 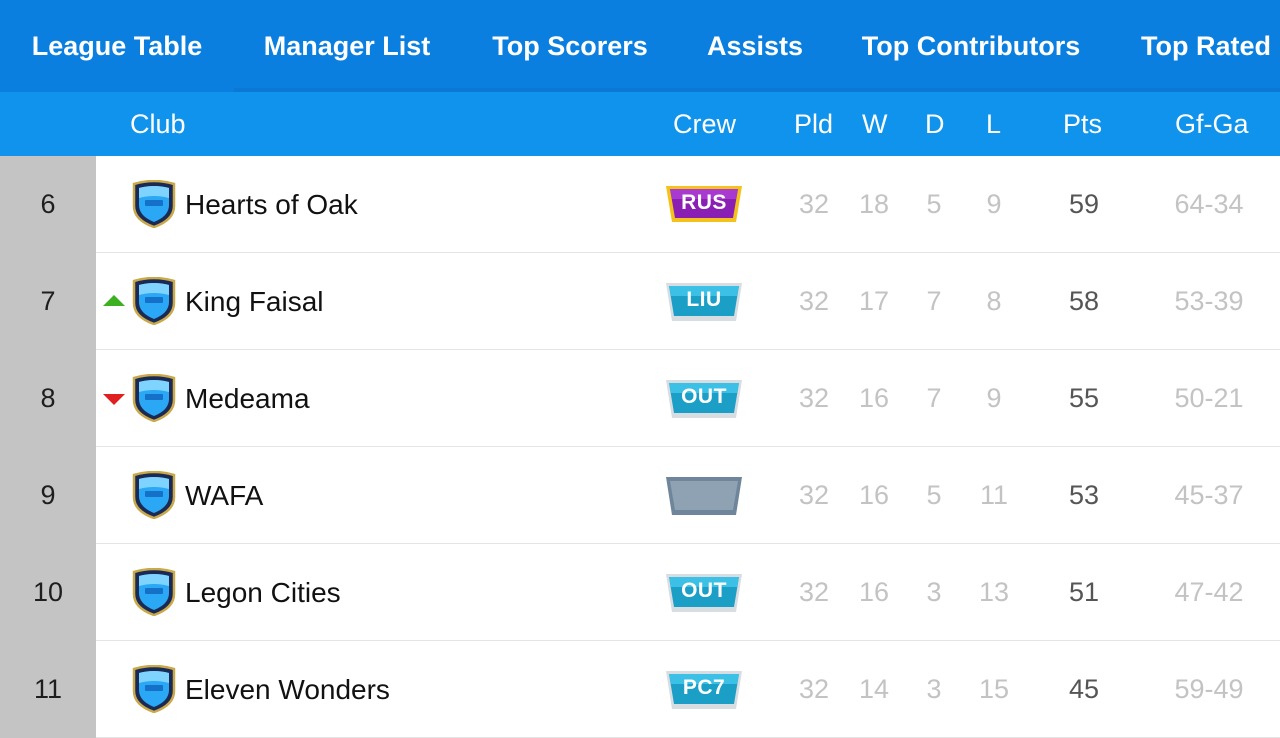 What do you see at coordinates (640, 592) in the screenshot?
I see `table-row: 10 Legon Cities OUT 32 16 3 13 51 47-42` at bounding box center [640, 592].